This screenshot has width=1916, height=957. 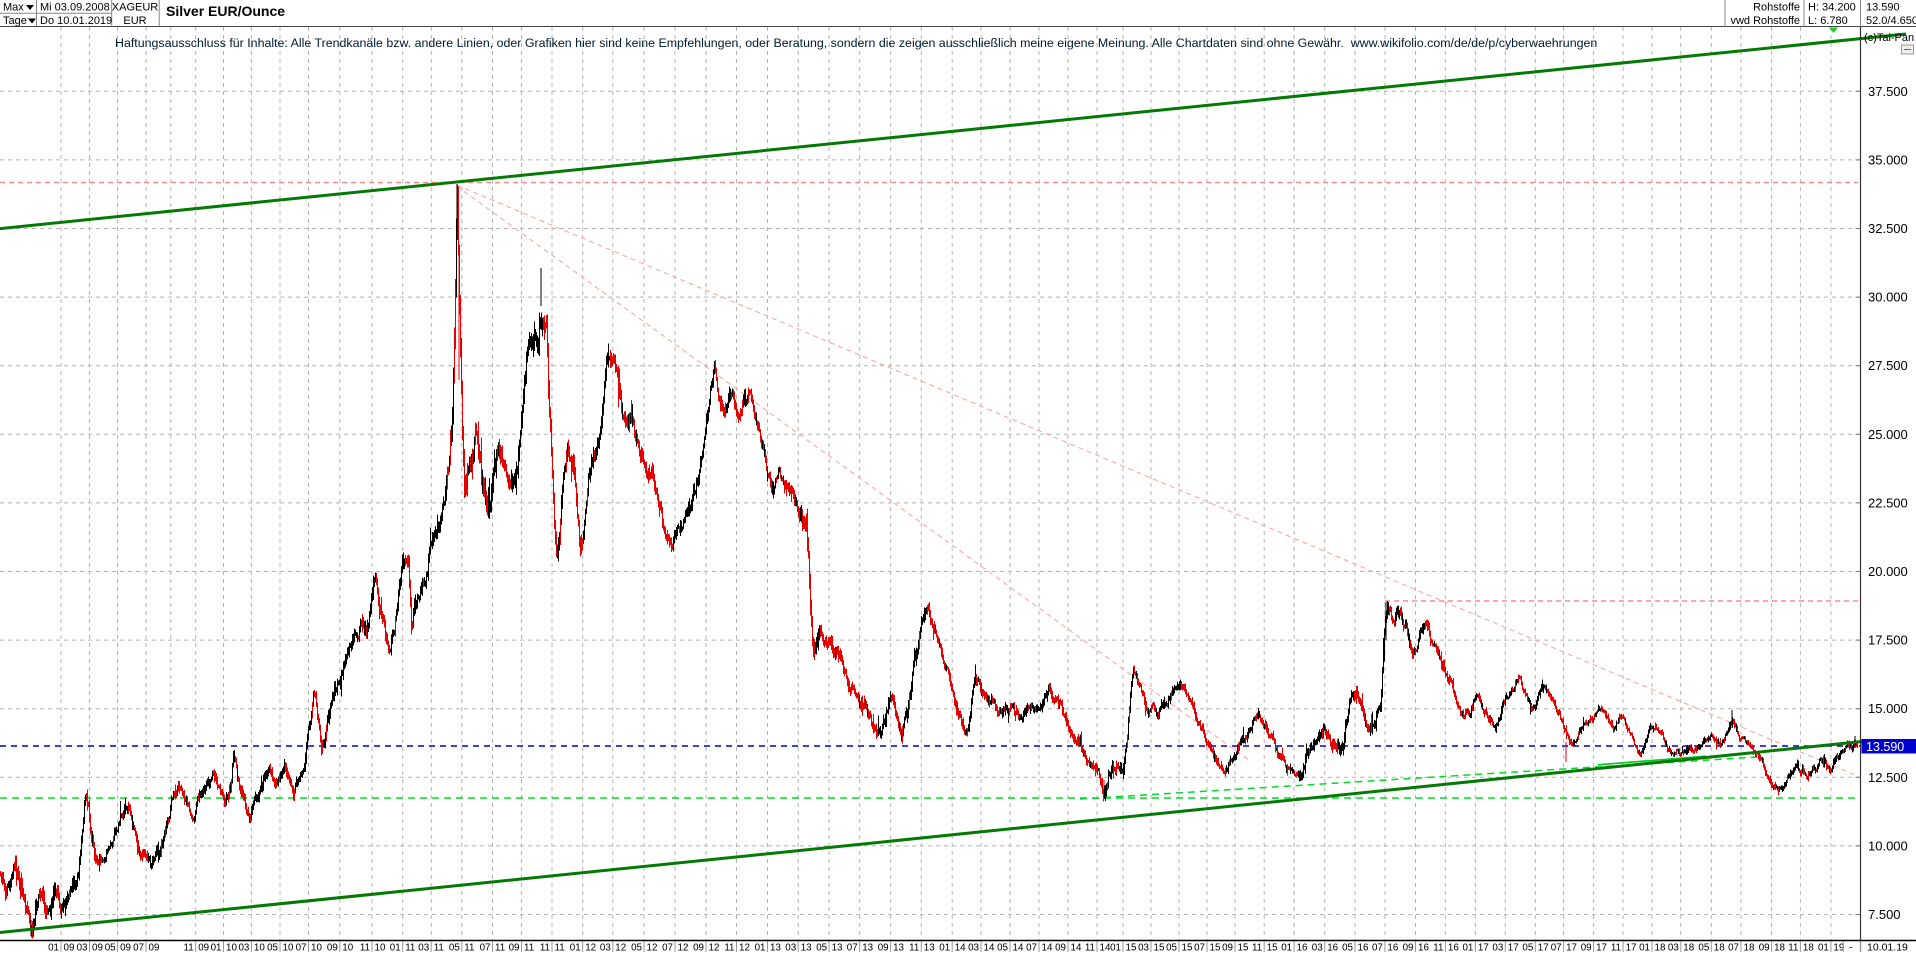 What do you see at coordinates (1888, 434) in the screenshot?
I see `svg-text: 25.000` at bounding box center [1888, 434].